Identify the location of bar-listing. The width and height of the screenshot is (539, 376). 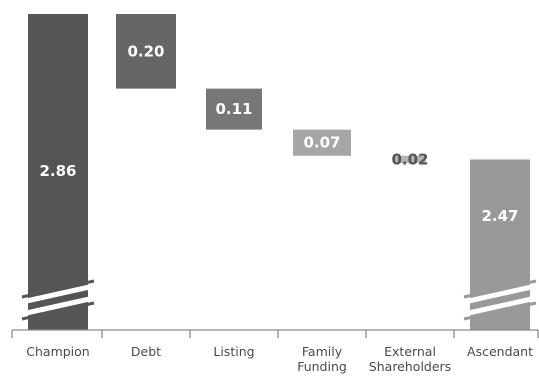
(234, 109).